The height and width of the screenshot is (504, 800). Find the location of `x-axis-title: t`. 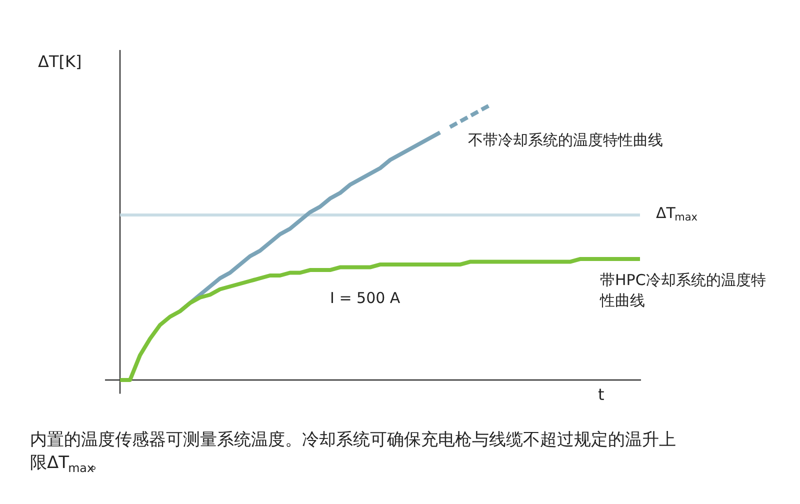

x-axis-title: t is located at coordinates (601, 394).